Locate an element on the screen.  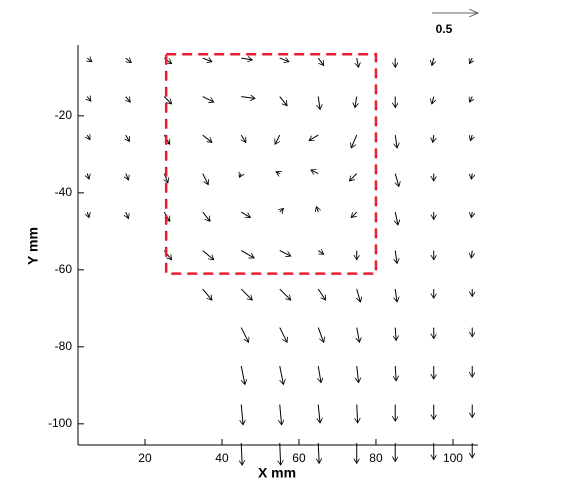
y-tick-label: -60 is located at coordinates (64, 269).